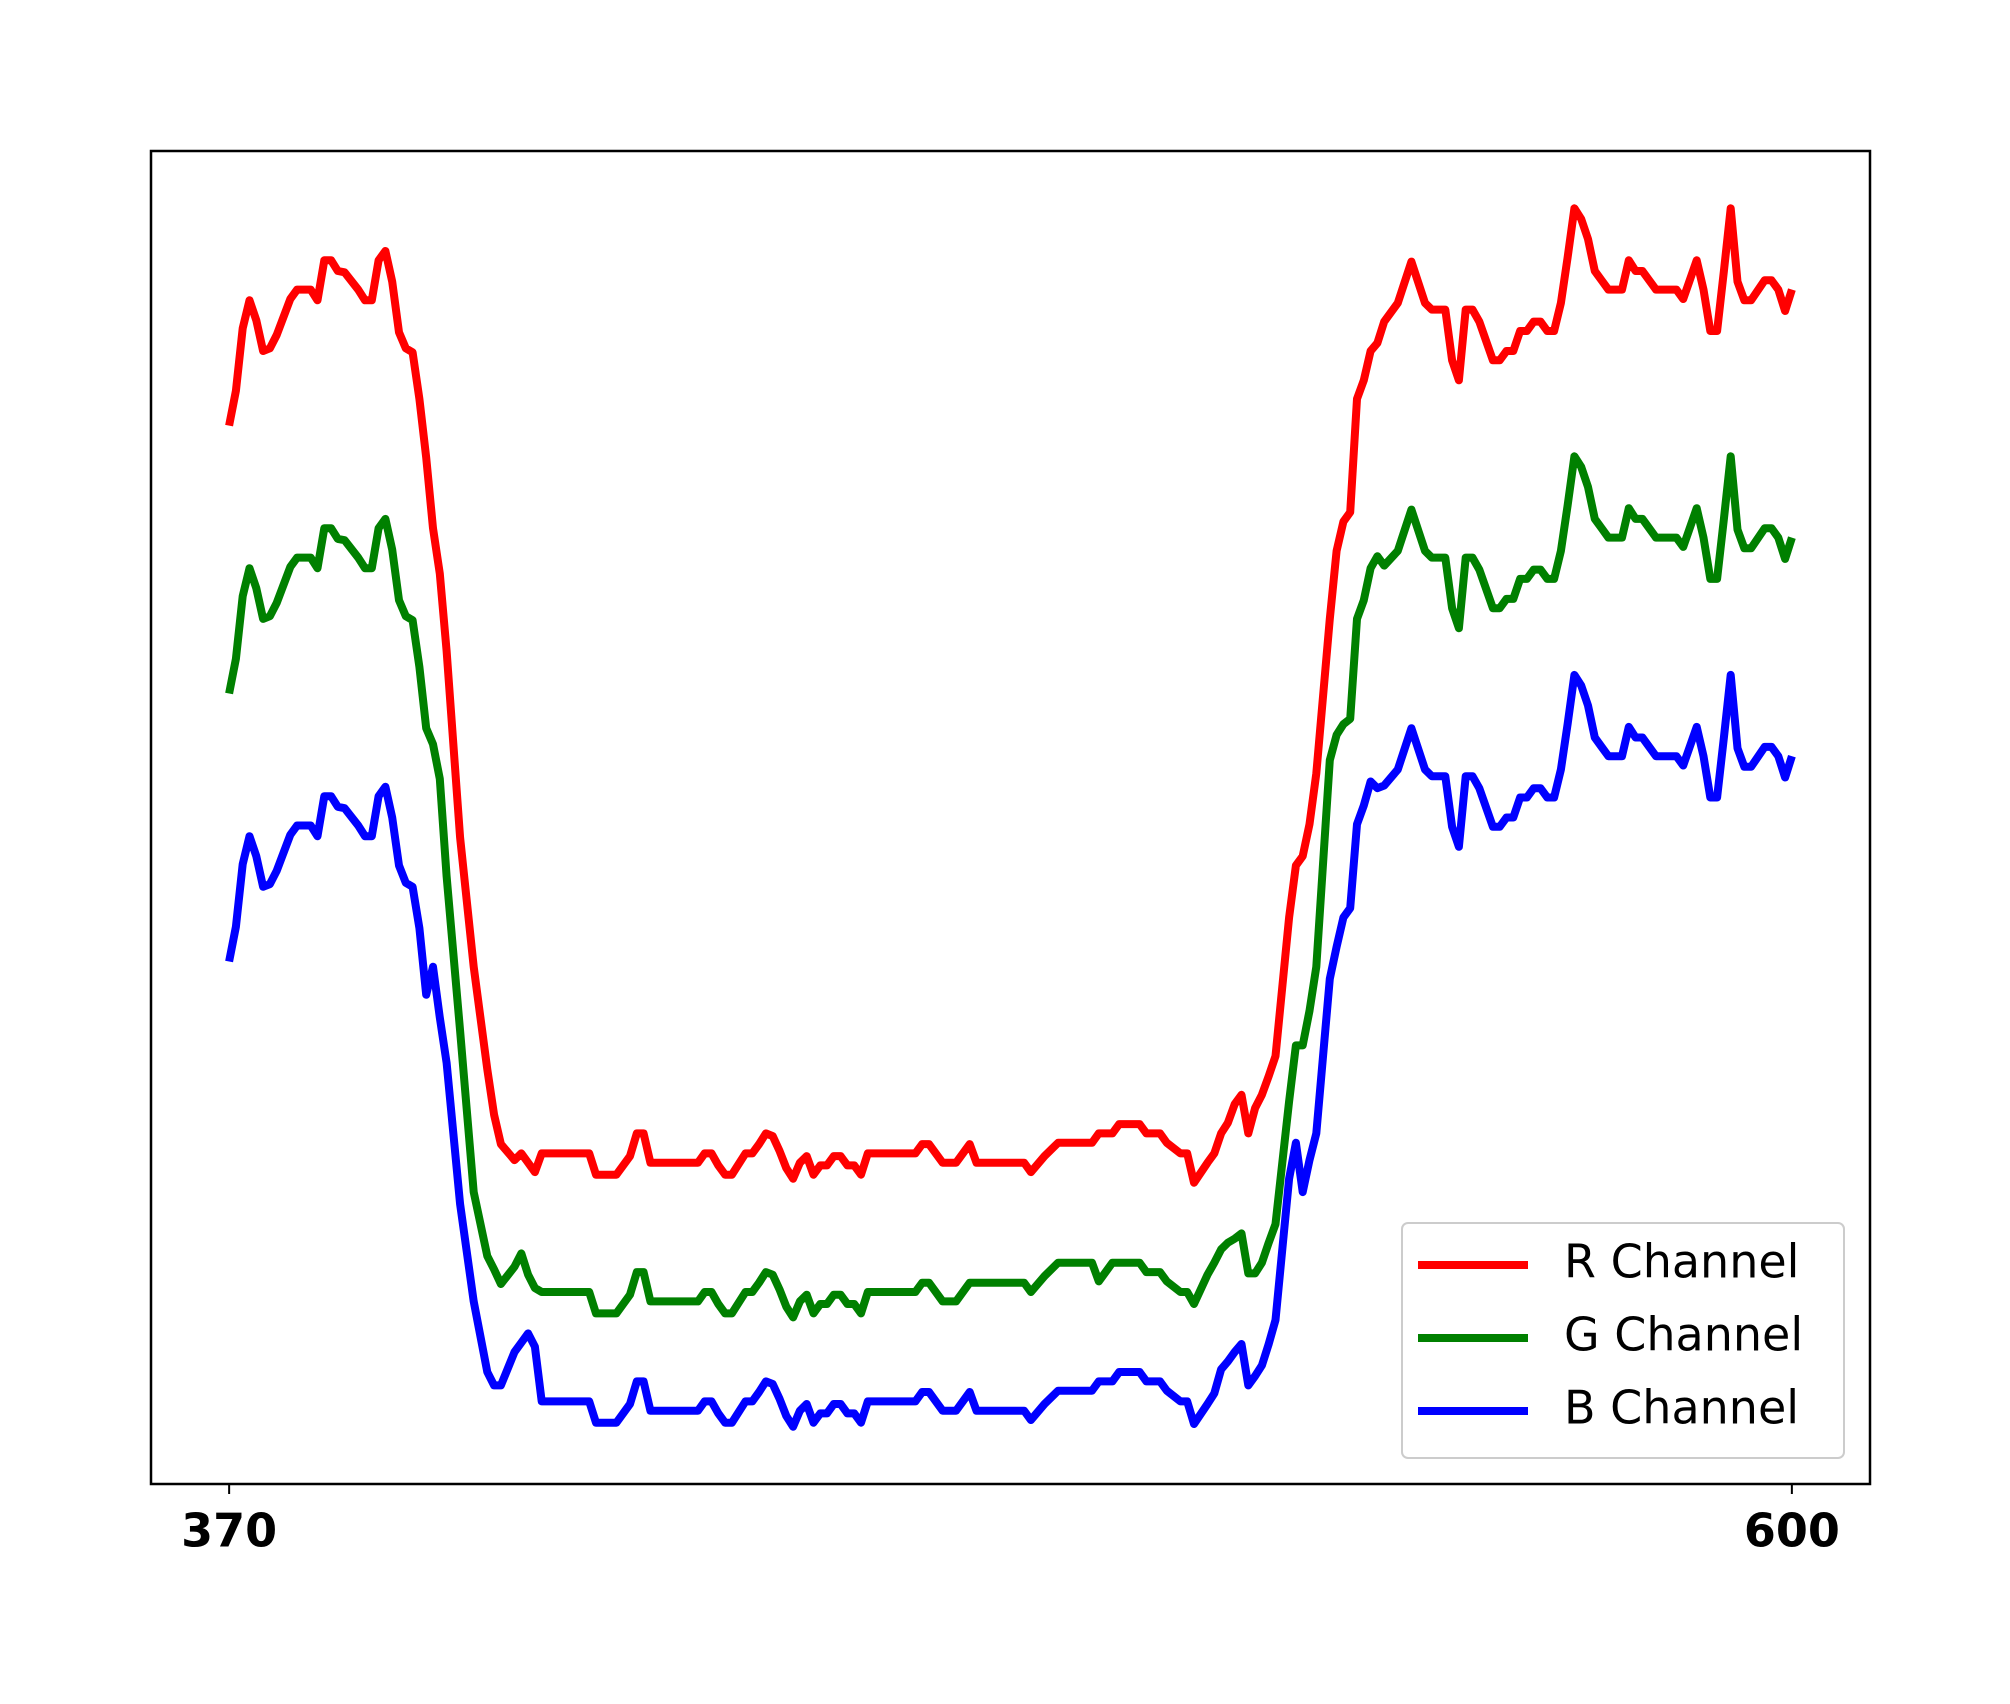 This screenshot has width=2010, height=1704. What do you see at coordinates (1681, 1408) in the screenshot?
I see `legend-label: B Channel` at bounding box center [1681, 1408].